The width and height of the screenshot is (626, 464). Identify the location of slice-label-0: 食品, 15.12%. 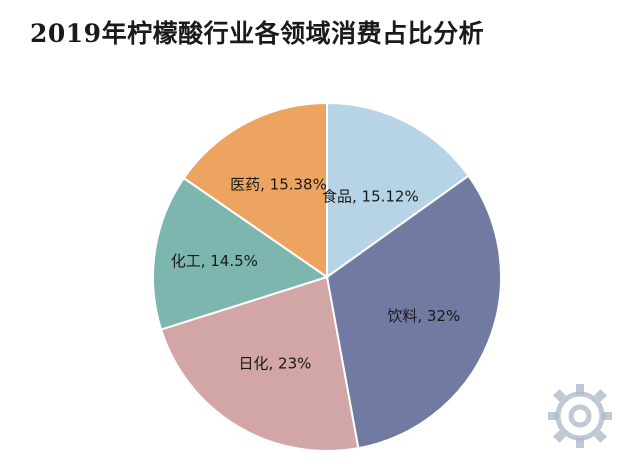
(370, 197).